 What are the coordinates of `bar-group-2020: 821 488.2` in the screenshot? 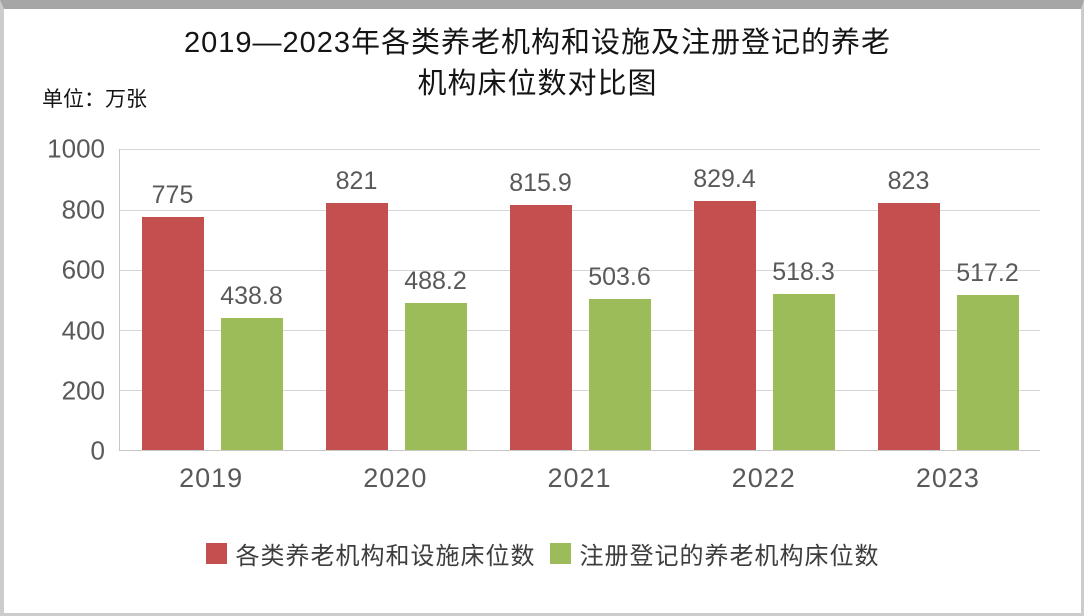 It's located at (396, 300).